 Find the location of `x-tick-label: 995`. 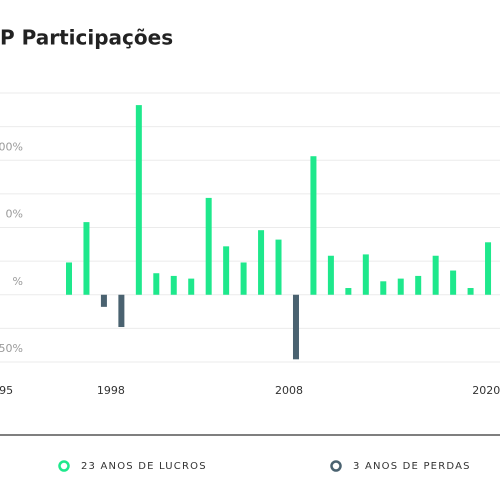

x-tick-label: 995 is located at coordinates (6, 390).